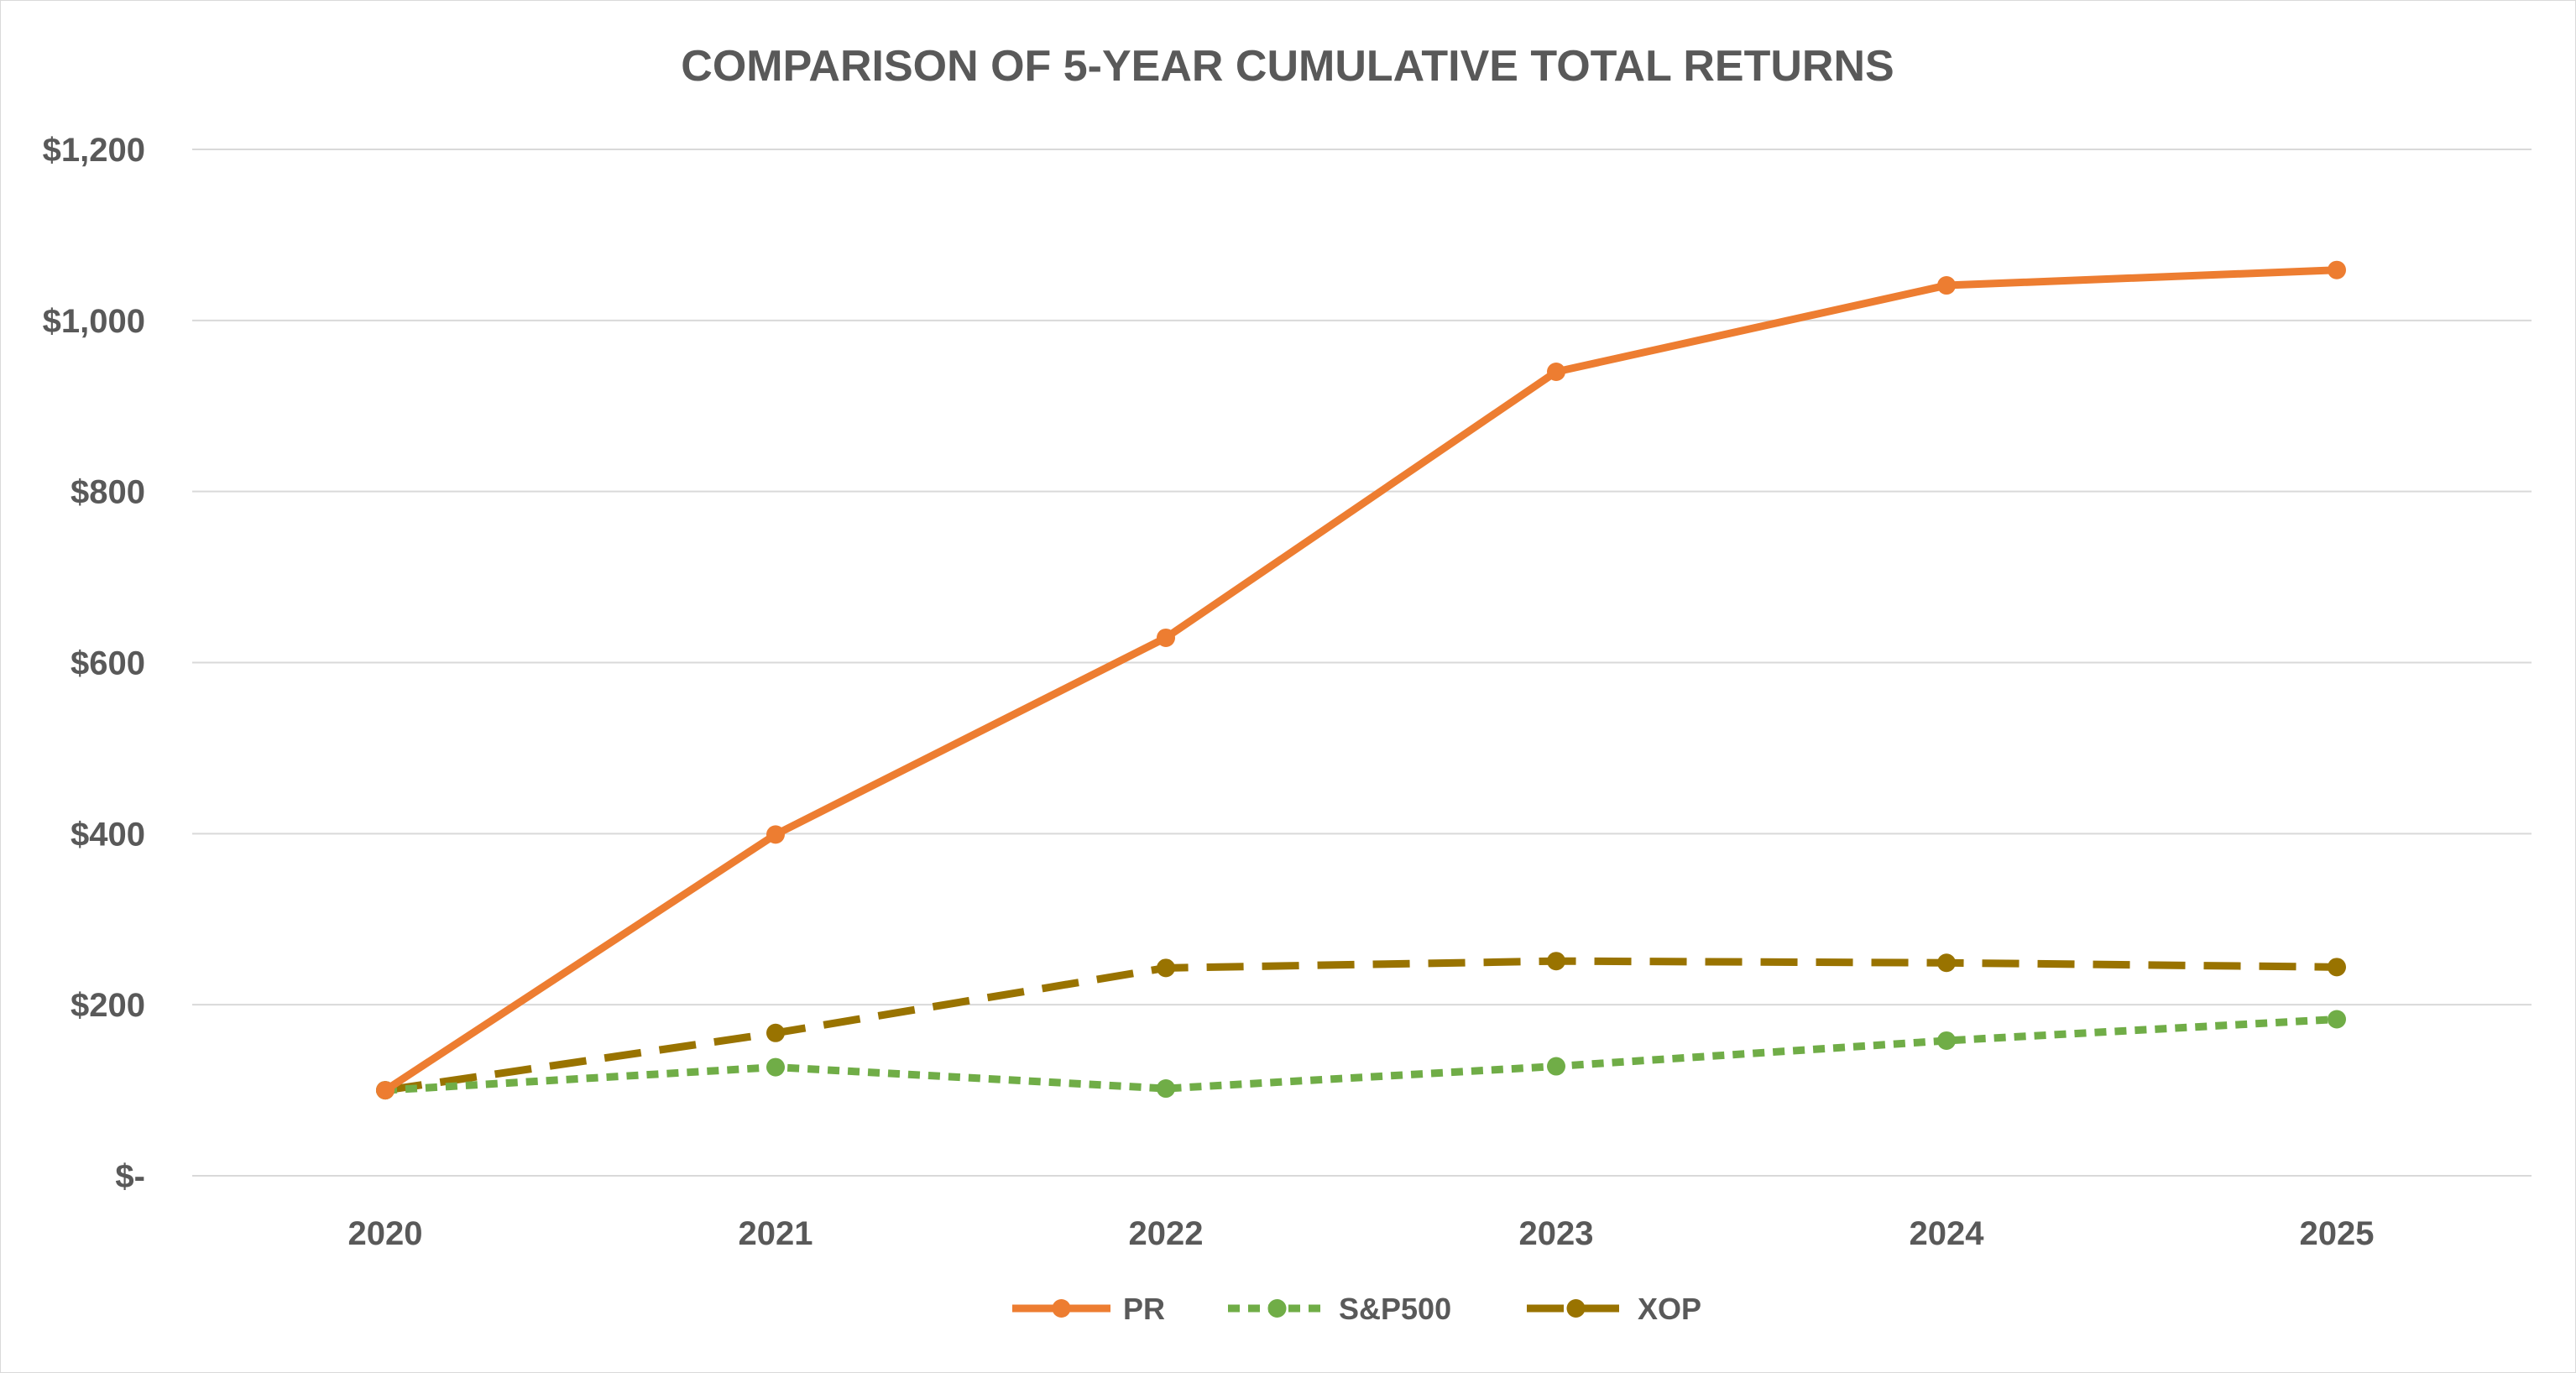 This screenshot has width=2576, height=1373. I want to click on x-tick-label: 2025, so click(2337, 1233).